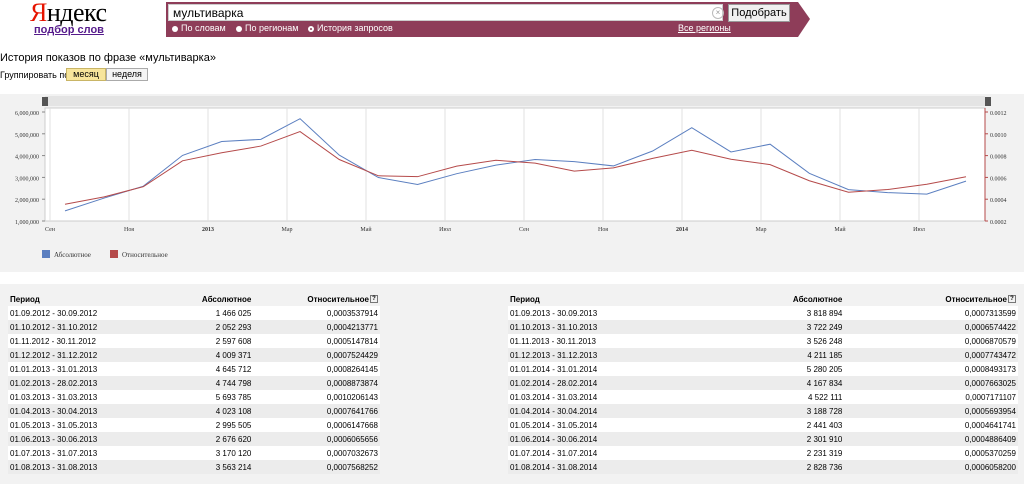 This screenshot has height=487, width=1024. Describe the element at coordinates (782, 327) in the screenshot. I see `cell-abs: 3 722 249` at that location.